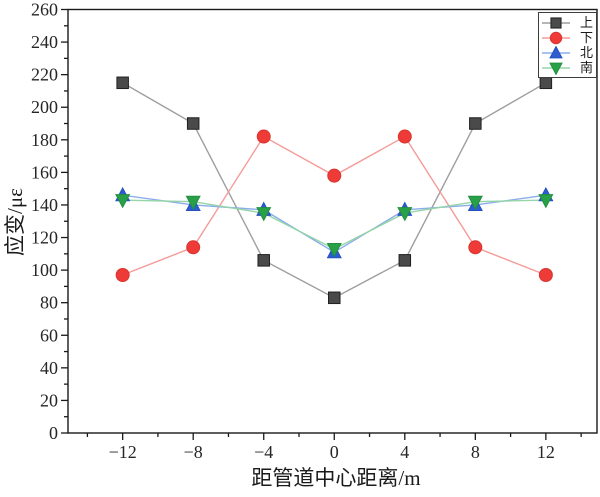  I want to click on y-tick-label: 0, so click(53, 433).